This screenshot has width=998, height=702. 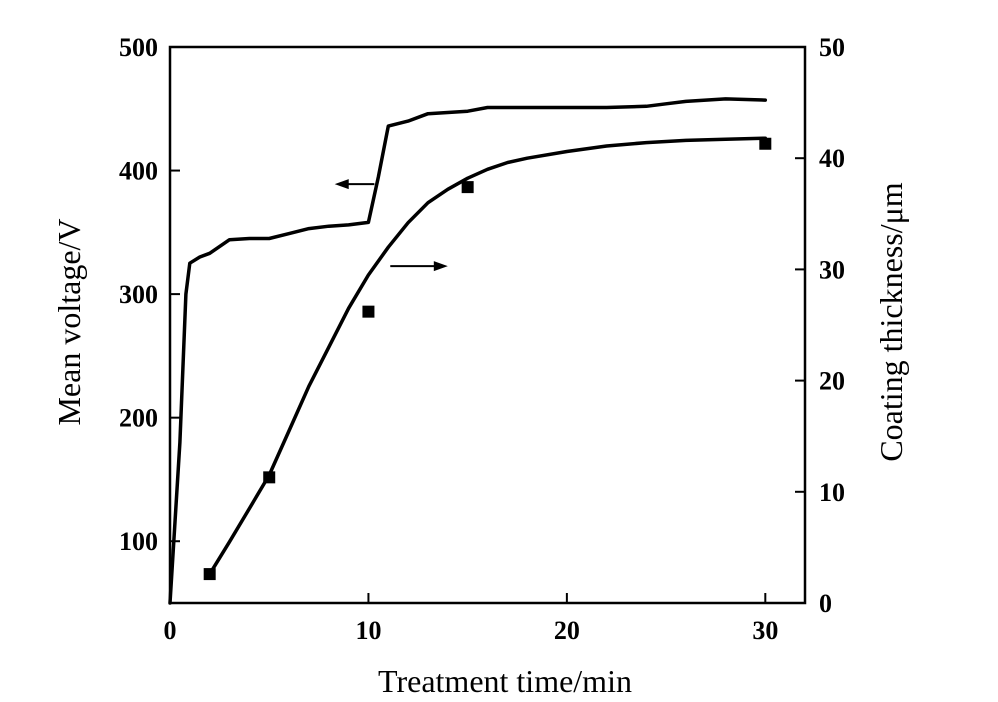 I want to click on right-axis-arrow-head, so click(x=440, y=266).